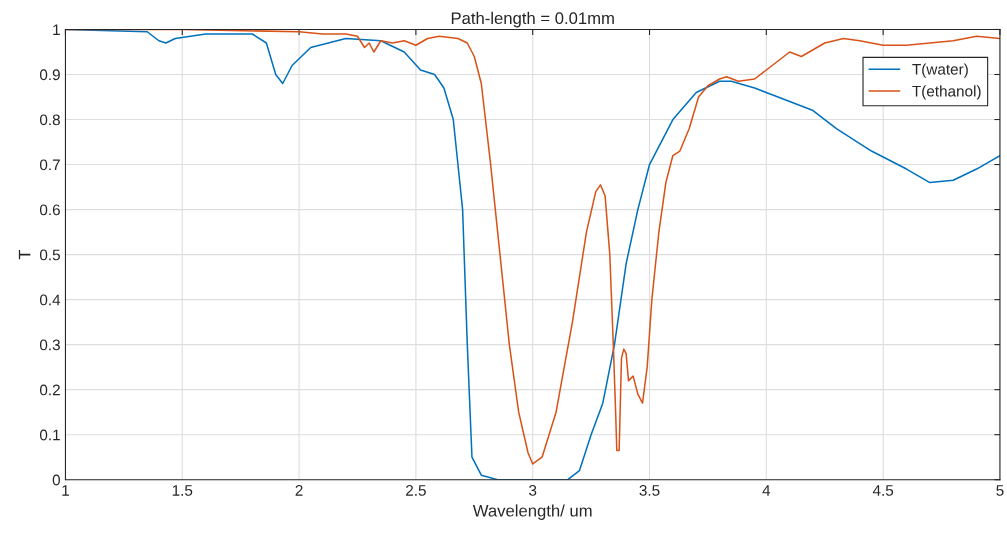 This screenshot has width=1007, height=536. What do you see at coordinates (883, 490) in the screenshot?
I see `x-tick-label: 4.5` at bounding box center [883, 490].